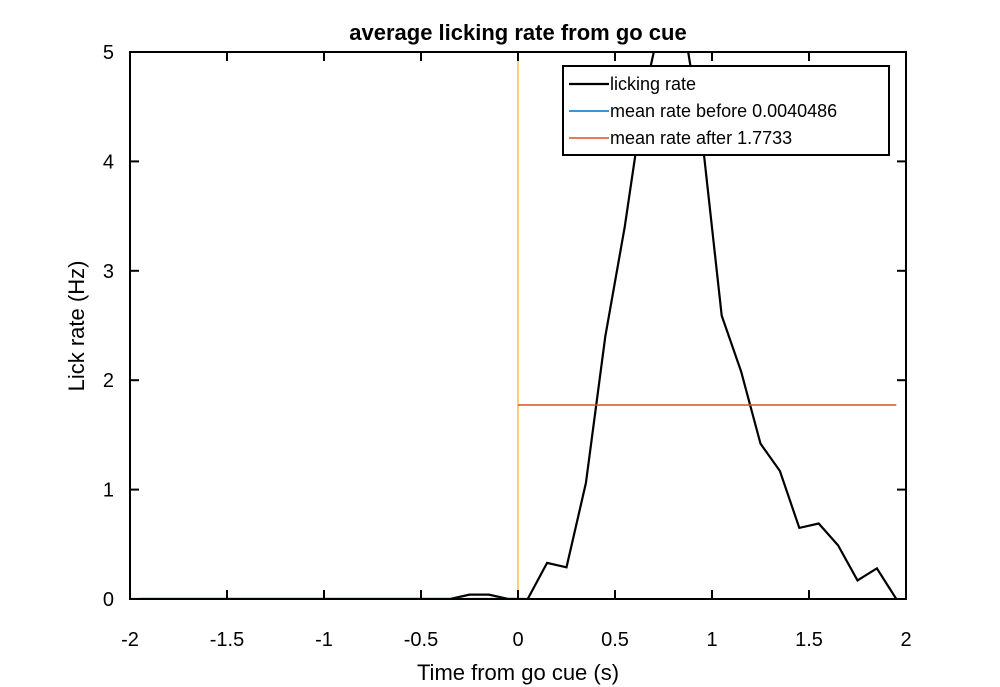  Describe the element at coordinates (108, 272) in the screenshot. I see `y-tick-label: 3` at that location.